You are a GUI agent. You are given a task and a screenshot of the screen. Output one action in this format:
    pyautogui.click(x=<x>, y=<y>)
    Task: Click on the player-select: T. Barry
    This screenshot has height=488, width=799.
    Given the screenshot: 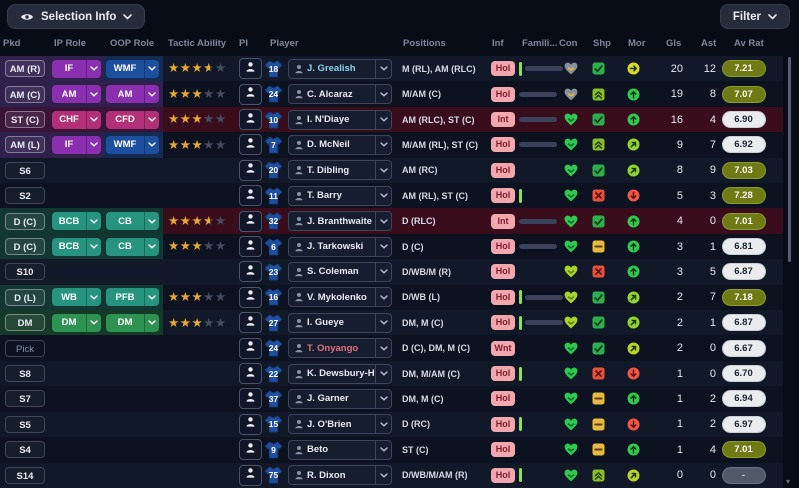 What is the action you would take?
    pyautogui.click(x=340, y=195)
    